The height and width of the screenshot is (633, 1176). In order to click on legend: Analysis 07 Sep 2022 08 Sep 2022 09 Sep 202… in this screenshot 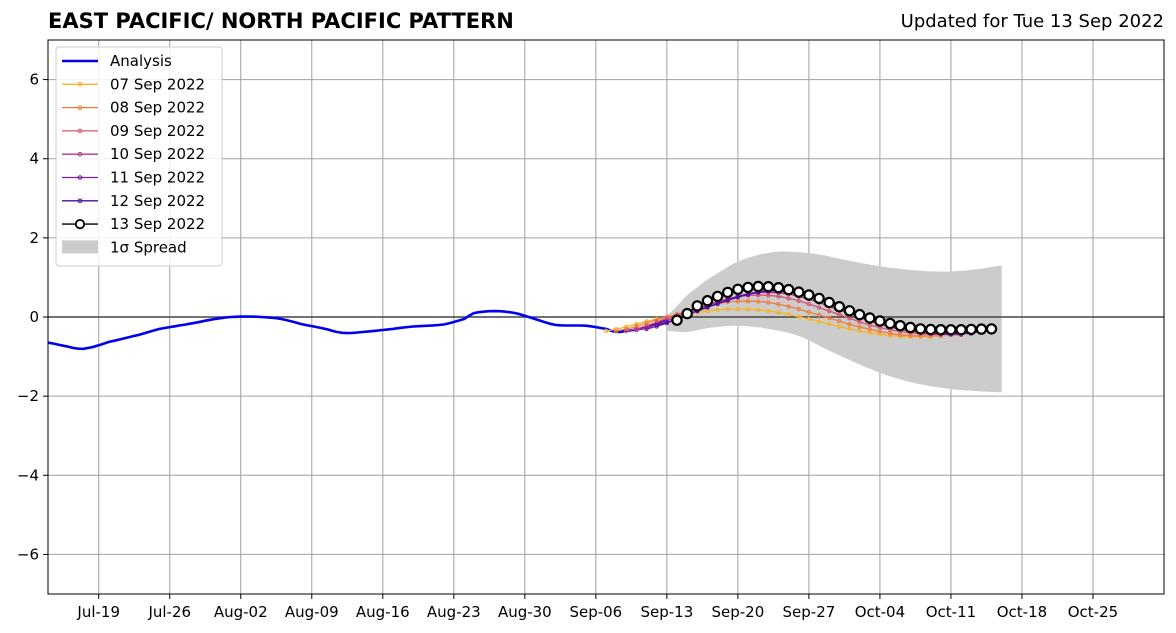, I will do `click(139, 156)`.